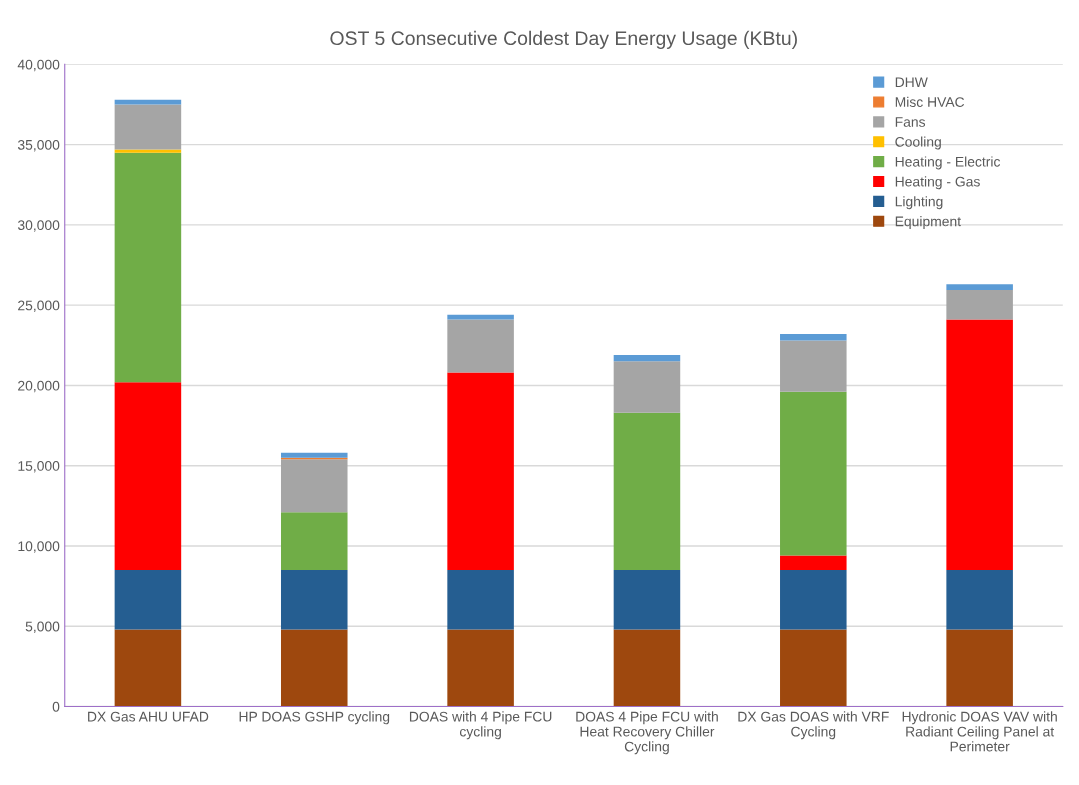  I want to click on y-tick-label: 0, so click(56, 706).